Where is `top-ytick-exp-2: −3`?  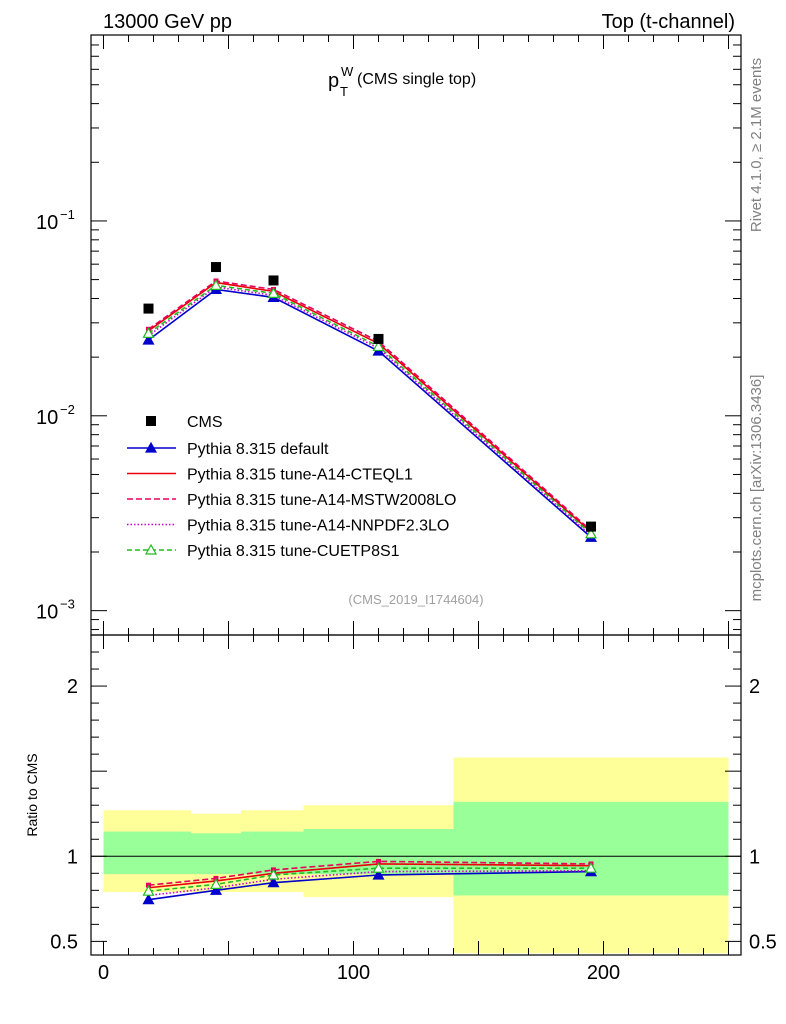
top-ytick-exp-2: −3 is located at coordinates (67, 604).